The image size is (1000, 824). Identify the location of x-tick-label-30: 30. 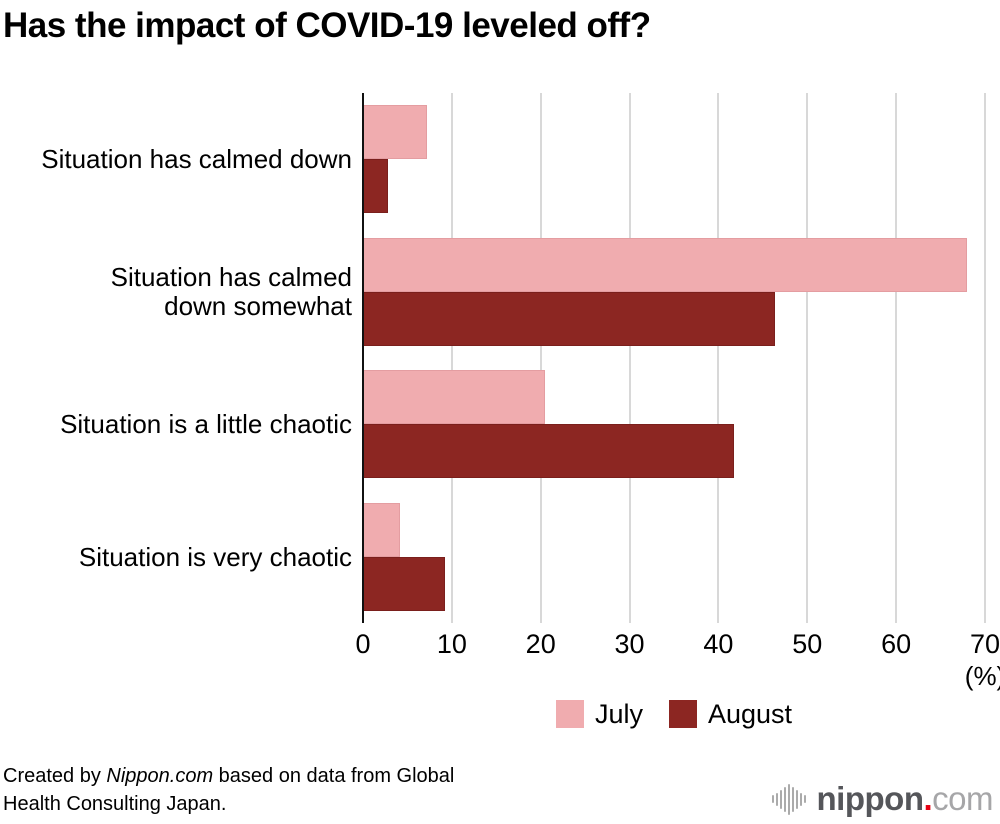
(629, 644).